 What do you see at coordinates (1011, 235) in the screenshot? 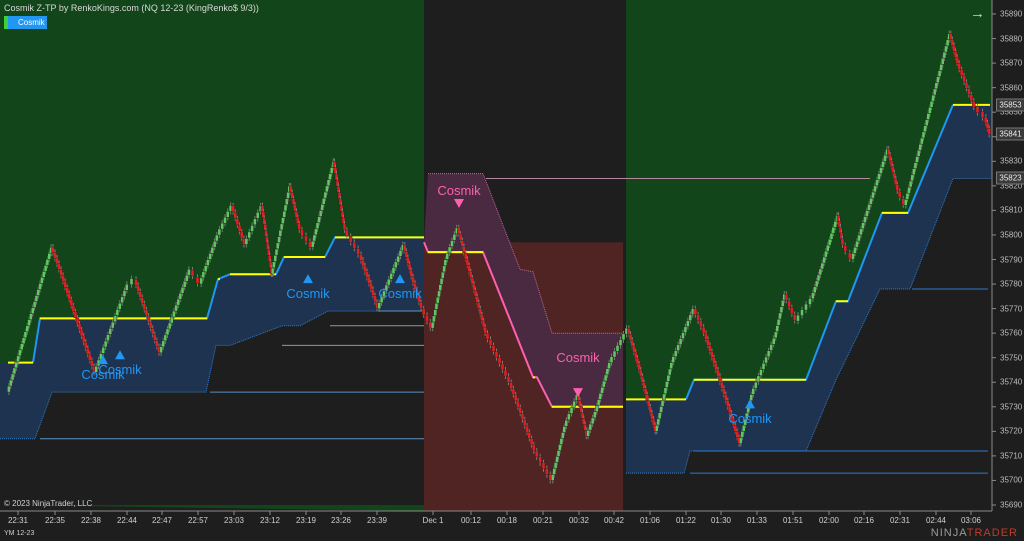
I see `y-tick-label: 35800` at bounding box center [1011, 235].